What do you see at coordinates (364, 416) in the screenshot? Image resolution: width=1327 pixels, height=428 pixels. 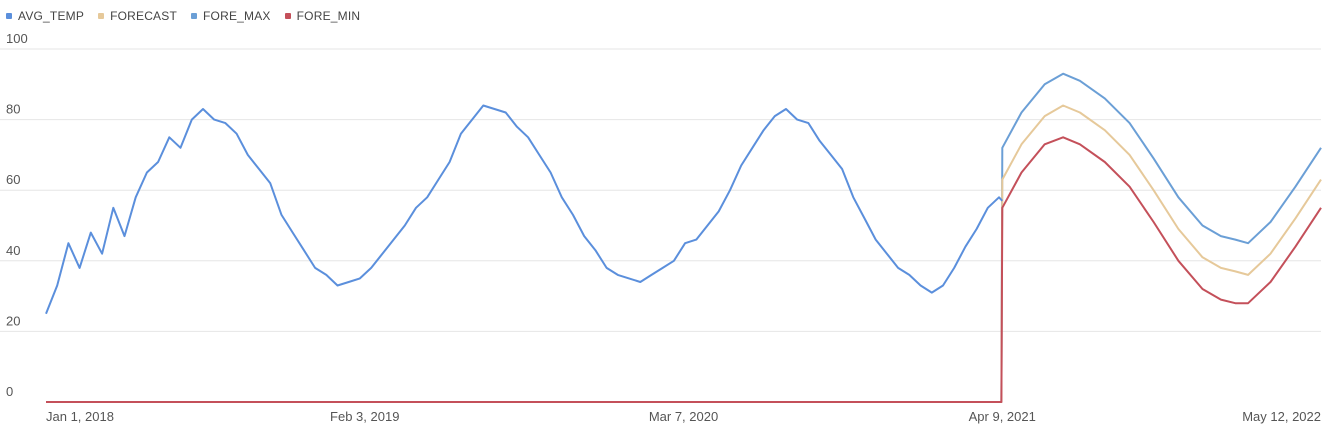 I see `x-tick-label: Feb 3, 2019` at bounding box center [364, 416].